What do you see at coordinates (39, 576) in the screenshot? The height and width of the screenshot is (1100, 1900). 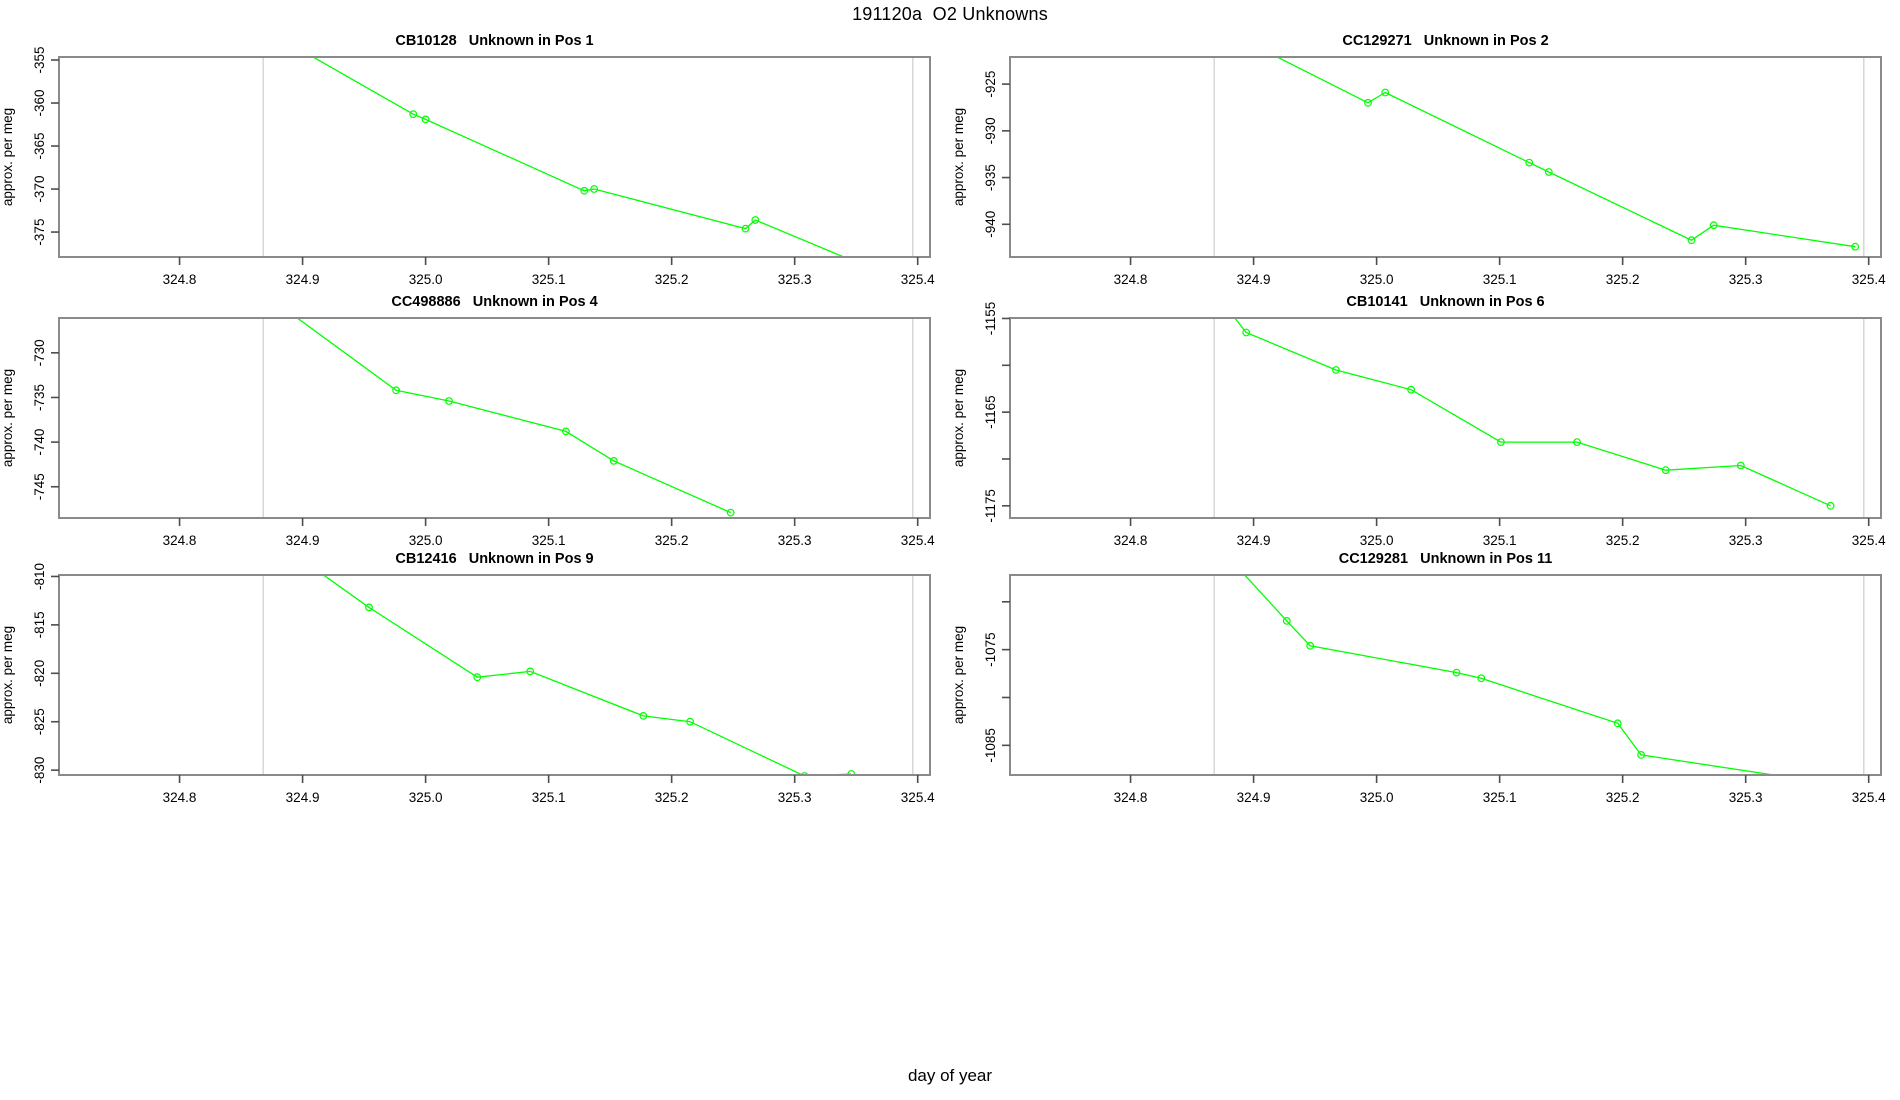 I see `y-tick-label: -810` at bounding box center [39, 576].